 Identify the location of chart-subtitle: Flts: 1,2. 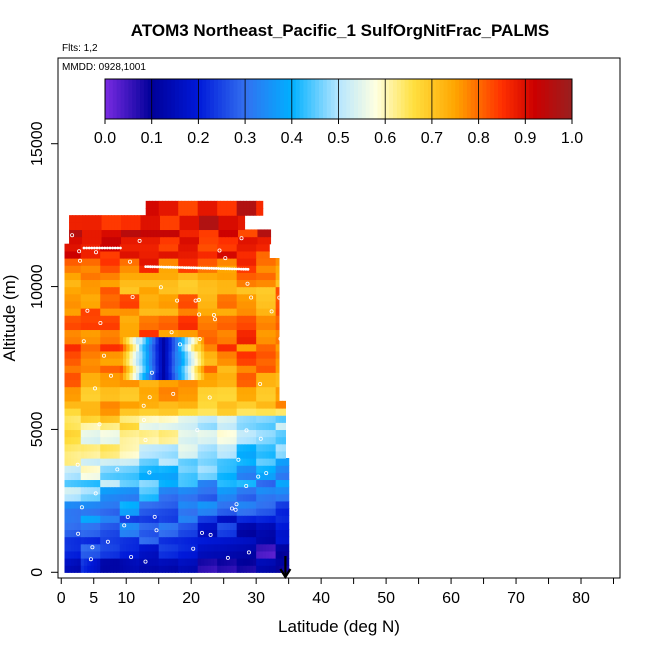
(80, 48).